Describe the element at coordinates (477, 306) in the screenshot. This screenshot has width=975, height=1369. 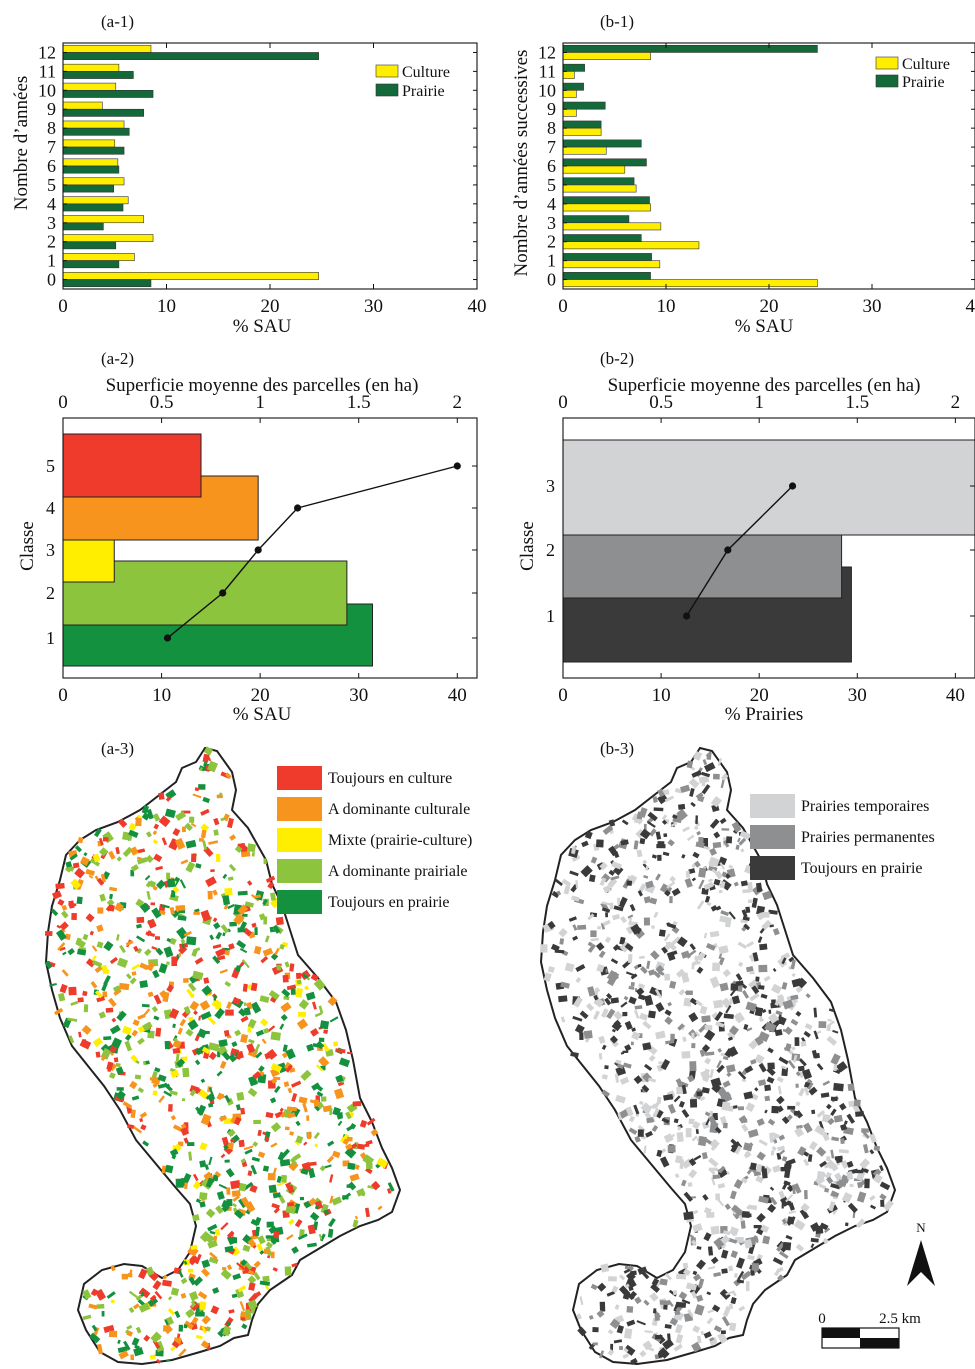
I see `chart-a1-xtick-label-40: 40` at that location.